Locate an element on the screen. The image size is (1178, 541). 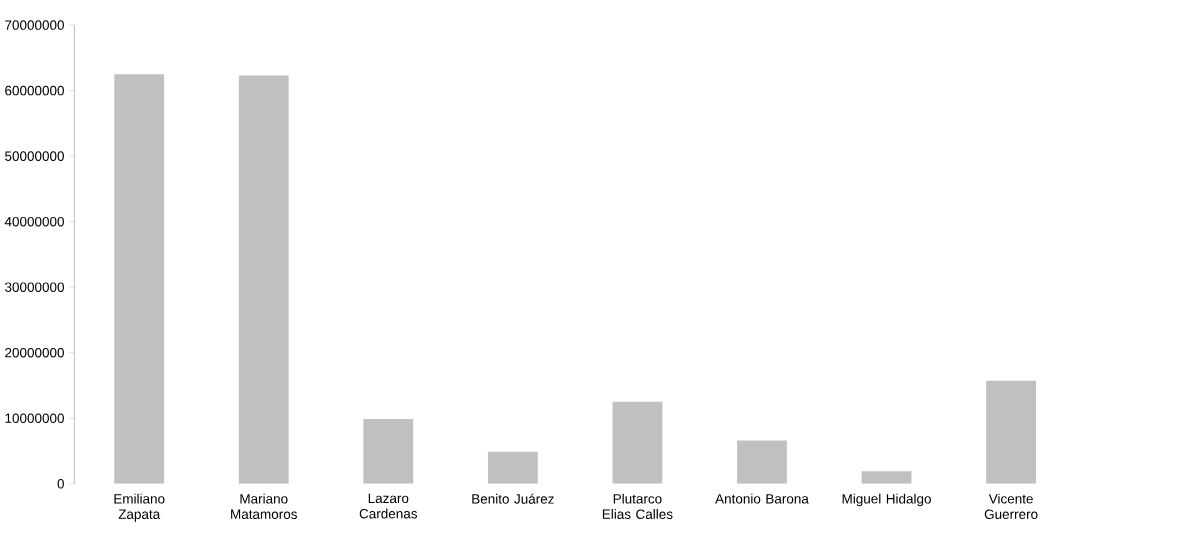
y-tick-label: 0 is located at coordinates (60, 484).